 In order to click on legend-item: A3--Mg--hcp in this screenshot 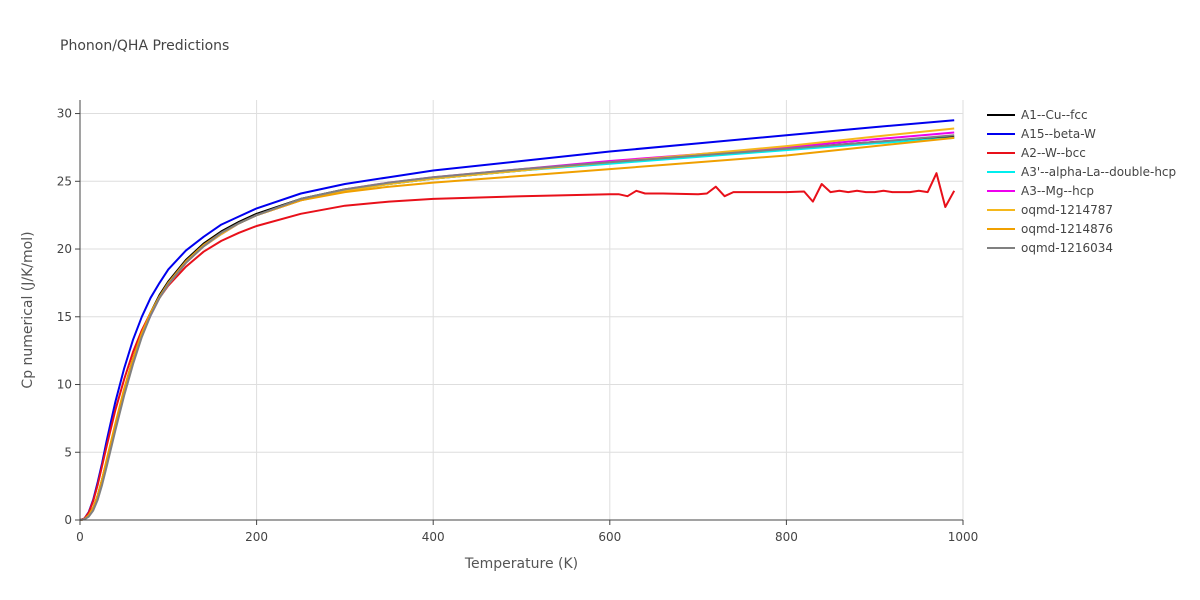, I will do `click(1040, 191)`.